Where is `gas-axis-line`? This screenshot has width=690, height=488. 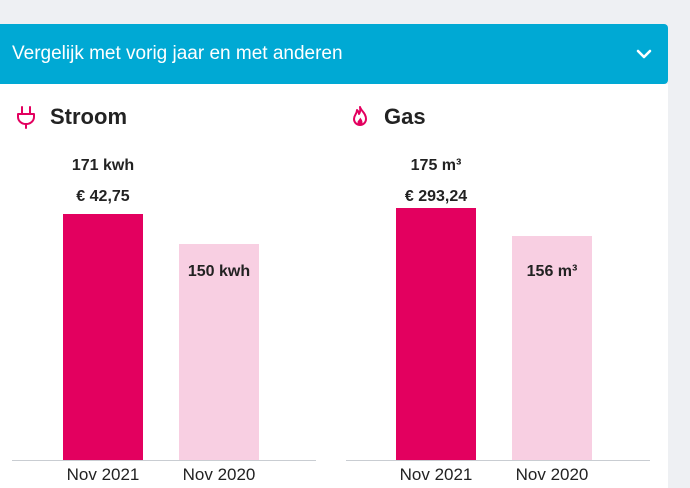
gas-axis-line is located at coordinates (498, 460).